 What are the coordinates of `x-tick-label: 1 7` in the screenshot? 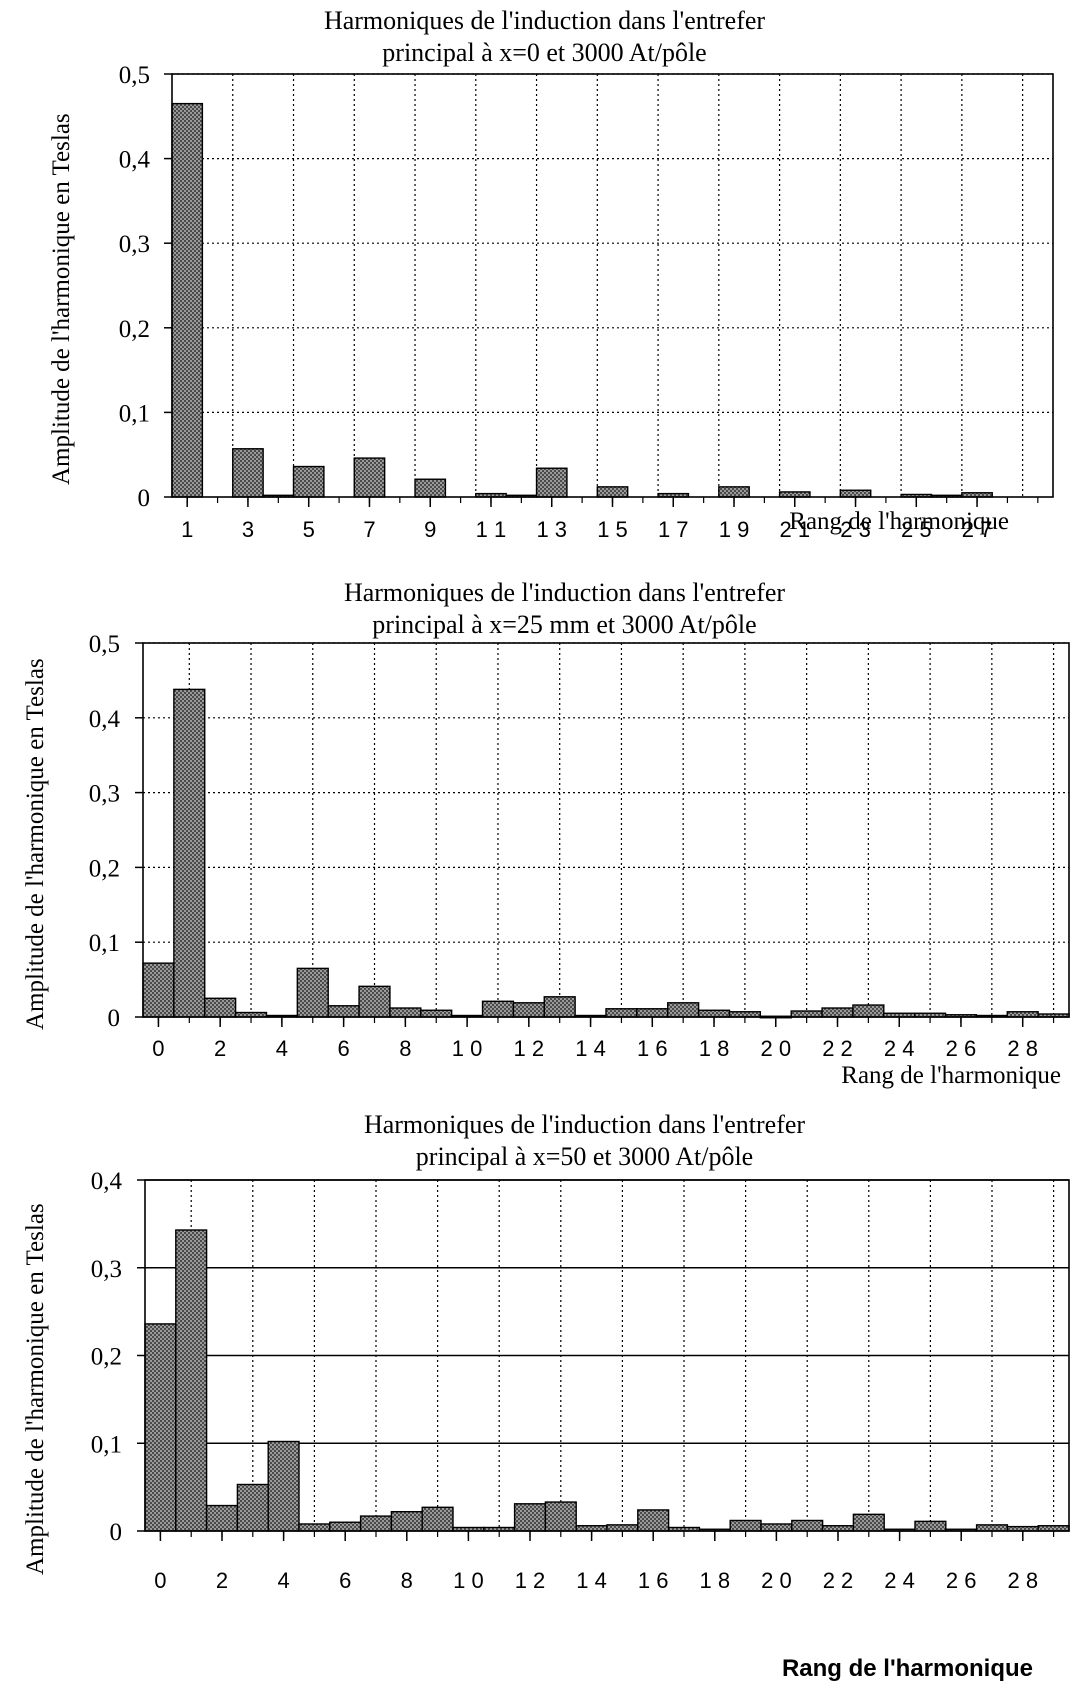 It's located at (673, 529).